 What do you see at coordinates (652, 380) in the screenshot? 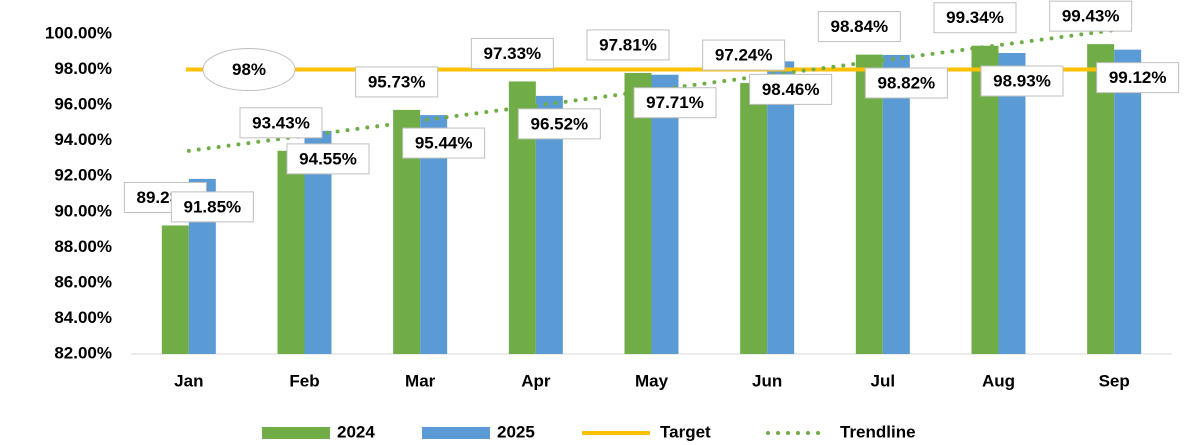
I see `x-tick-label: May` at bounding box center [652, 380].